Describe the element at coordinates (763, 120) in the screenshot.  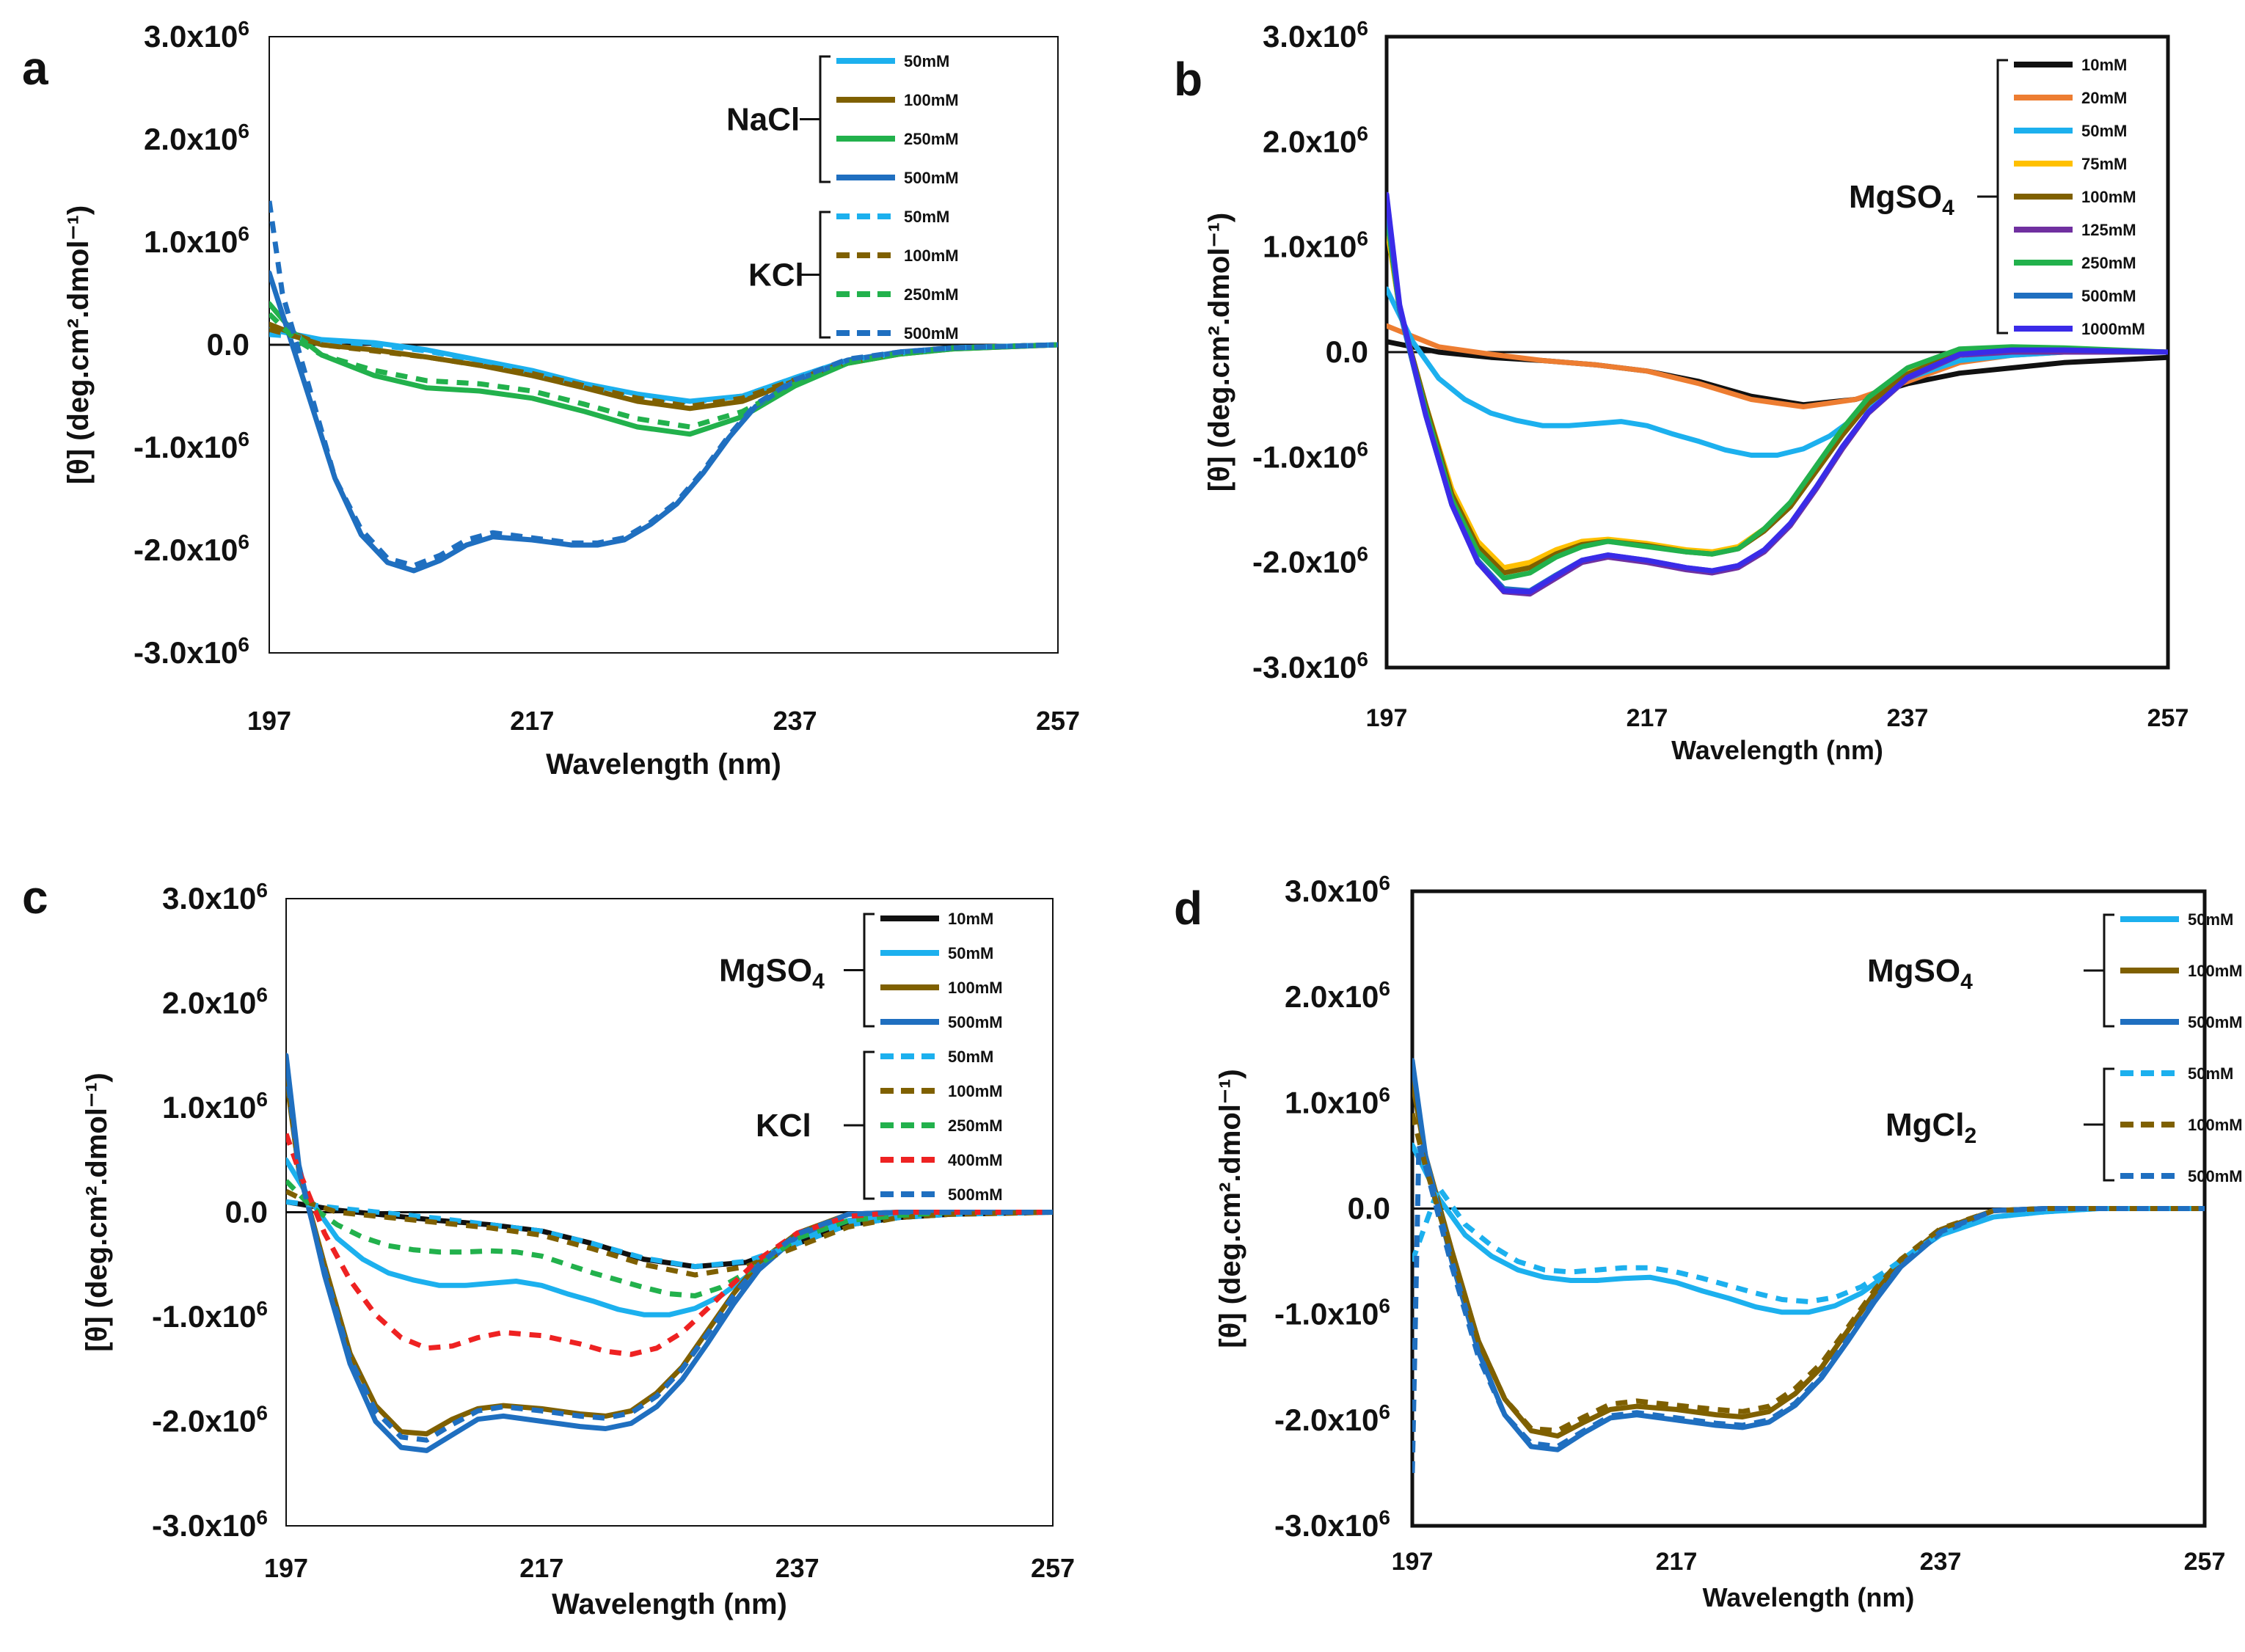
I see `legend-group-label: NaCl` at that location.